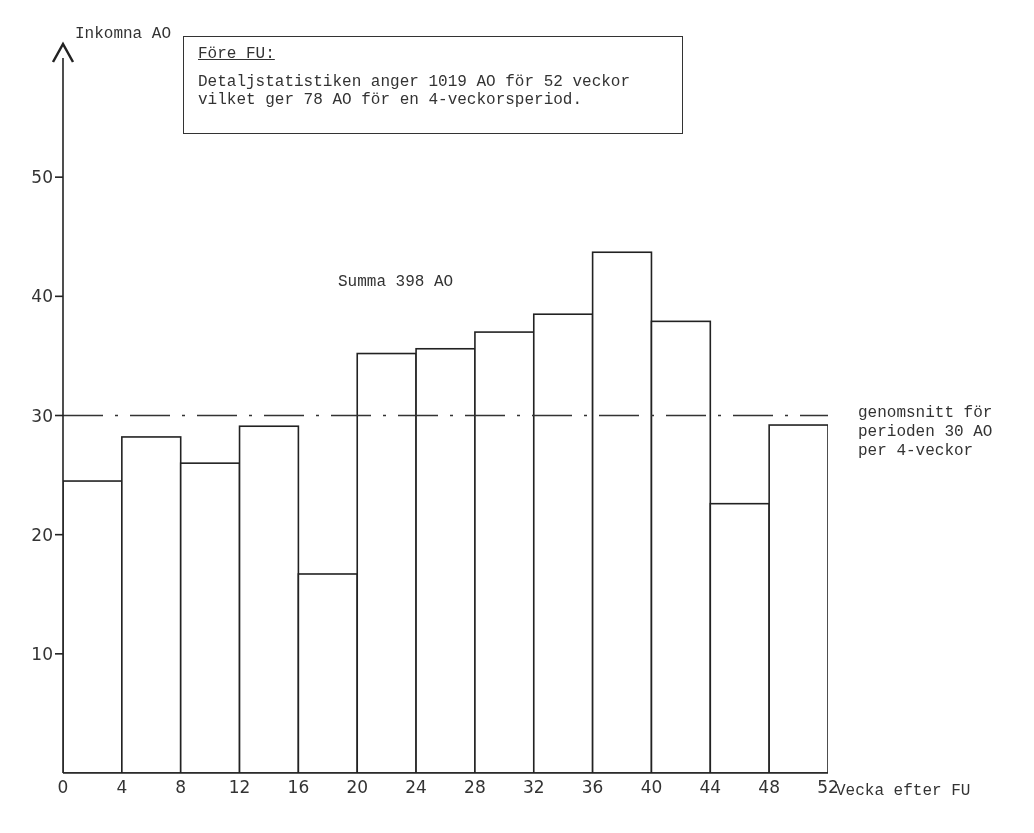 The width and height of the screenshot is (1034, 833). What do you see at coordinates (42, 534) in the screenshot?
I see `y-tick-label: 20` at bounding box center [42, 534].